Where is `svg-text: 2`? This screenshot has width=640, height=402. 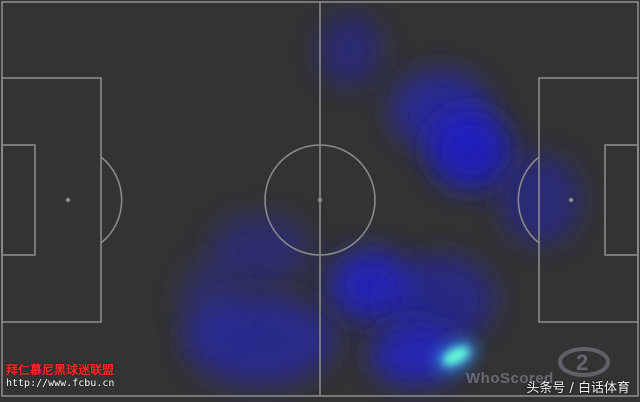
svg-text: 2 is located at coordinates (582, 362).